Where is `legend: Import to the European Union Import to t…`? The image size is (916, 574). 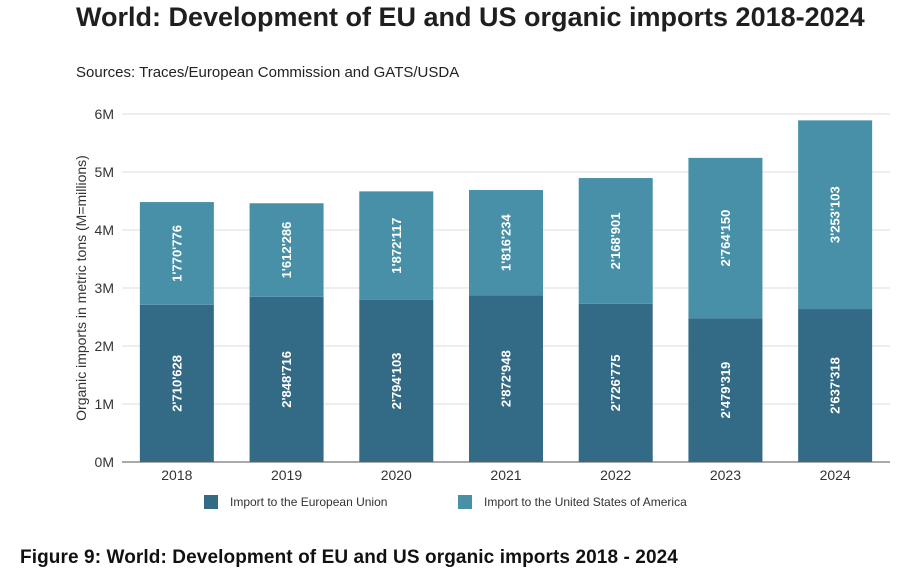
legend: Import to the European Union Import to t… is located at coordinates (458, 505).